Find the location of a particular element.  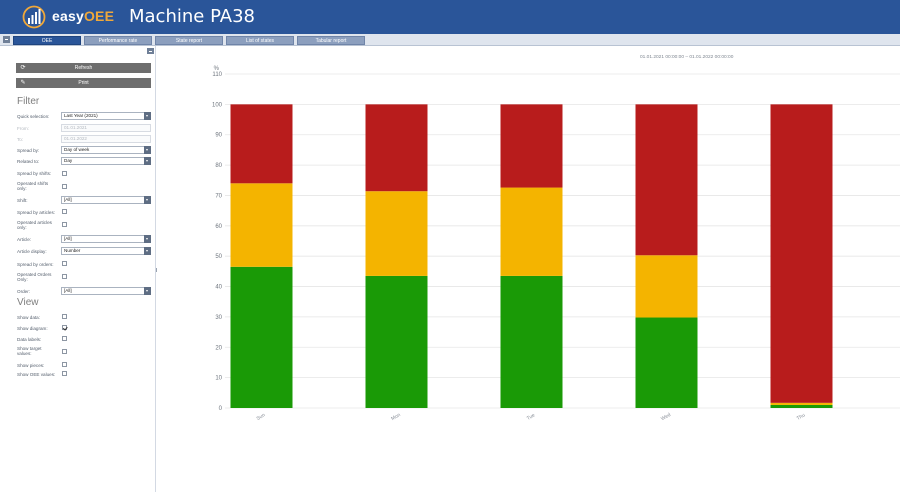

show-pieces-checkbox is located at coordinates (64, 364).